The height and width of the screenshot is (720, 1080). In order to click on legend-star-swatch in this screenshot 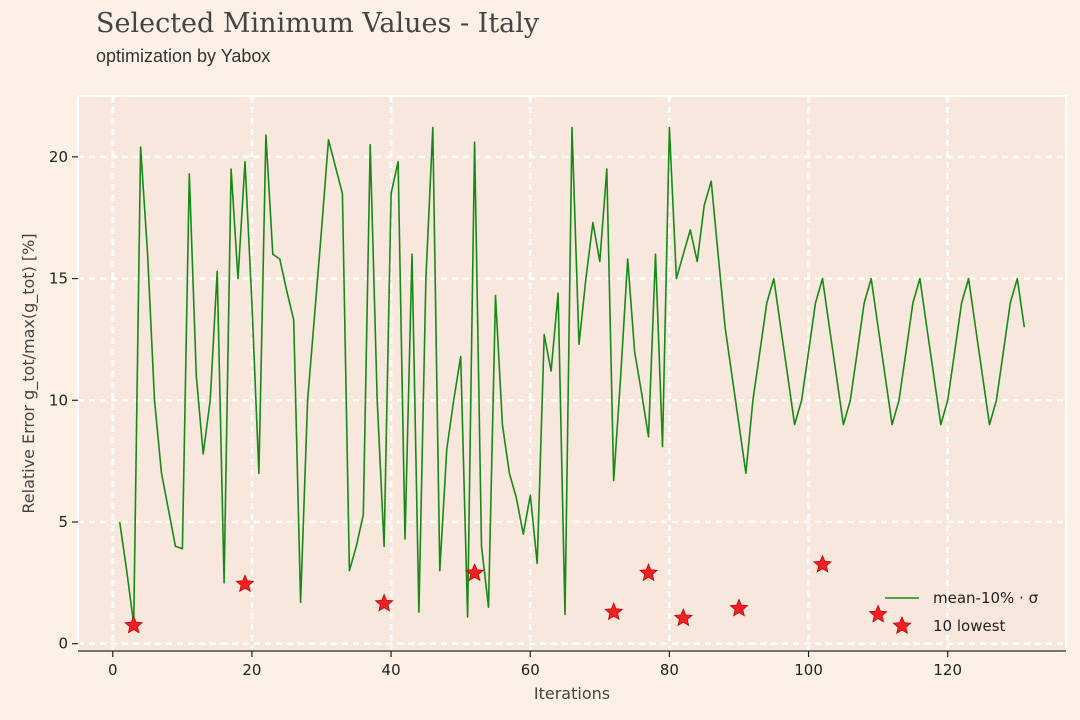, I will do `click(902, 625)`.